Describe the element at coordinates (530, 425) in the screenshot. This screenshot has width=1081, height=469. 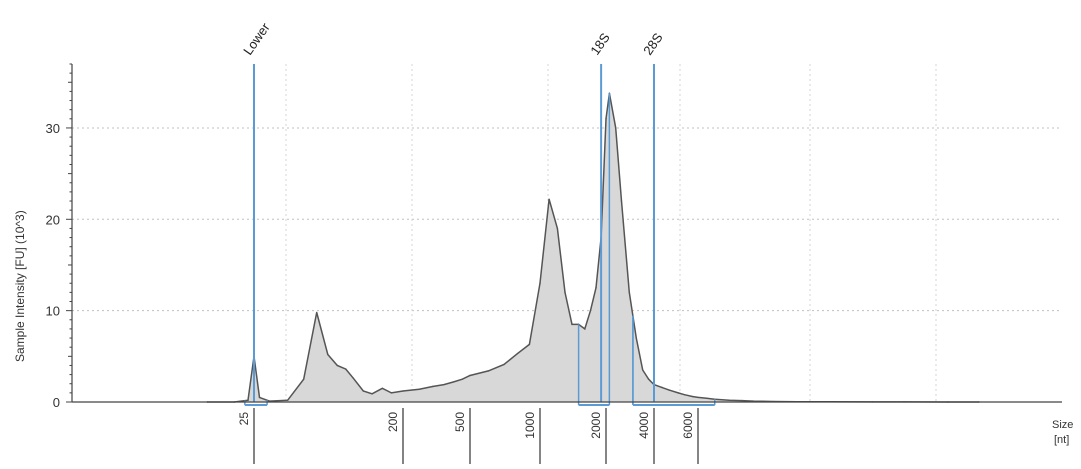
I see `ladder-label: 1000` at that location.